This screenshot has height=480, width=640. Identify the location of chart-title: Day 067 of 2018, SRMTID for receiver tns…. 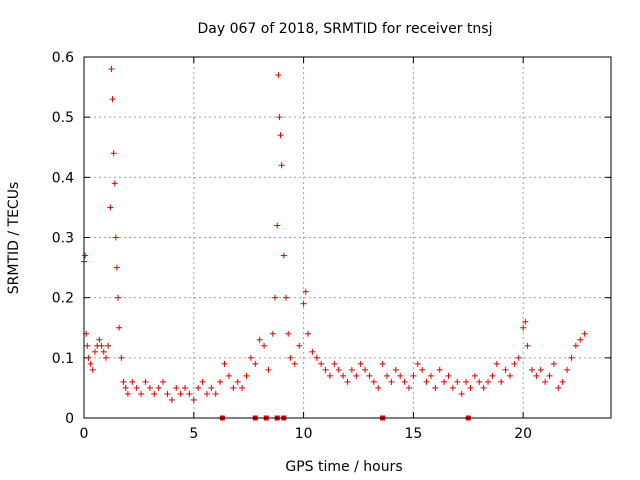
(345, 29).